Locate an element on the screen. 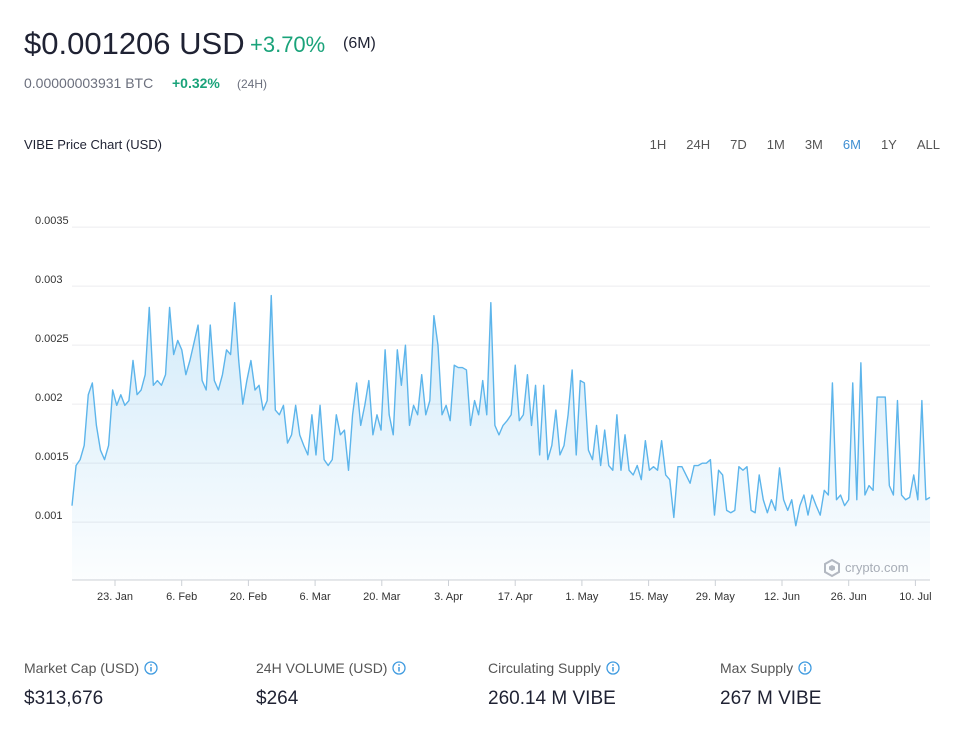  range-button: 7D is located at coordinates (738, 144).